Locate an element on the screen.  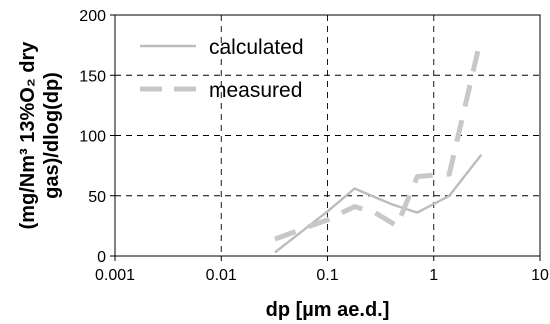
x-tick-label: 0.001 is located at coordinates (115, 275).